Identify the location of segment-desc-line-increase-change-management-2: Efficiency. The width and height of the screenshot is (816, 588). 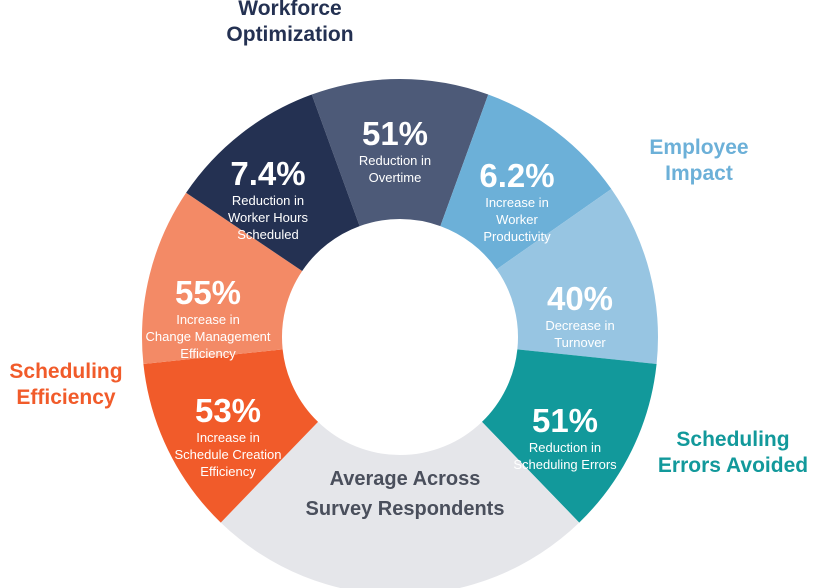
(208, 353).